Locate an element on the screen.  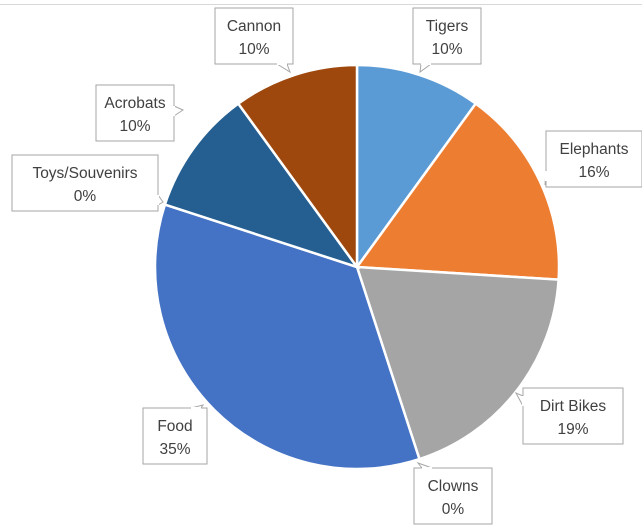
data-label-tigers: Tigers 10% is located at coordinates (447, 40).